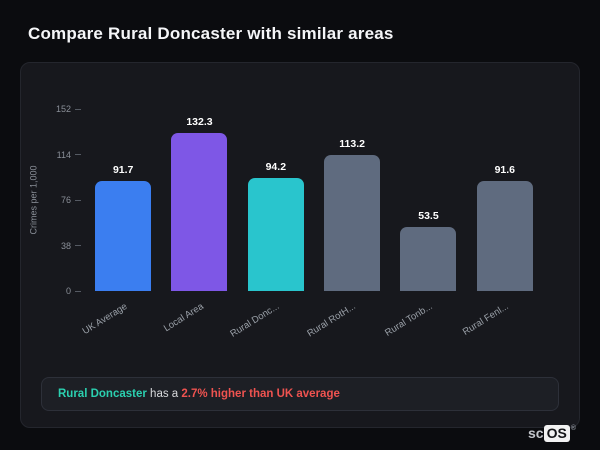 The width and height of the screenshot is (600, 450). I want to click on x-axis-label: Local Area, so click(183, 318).